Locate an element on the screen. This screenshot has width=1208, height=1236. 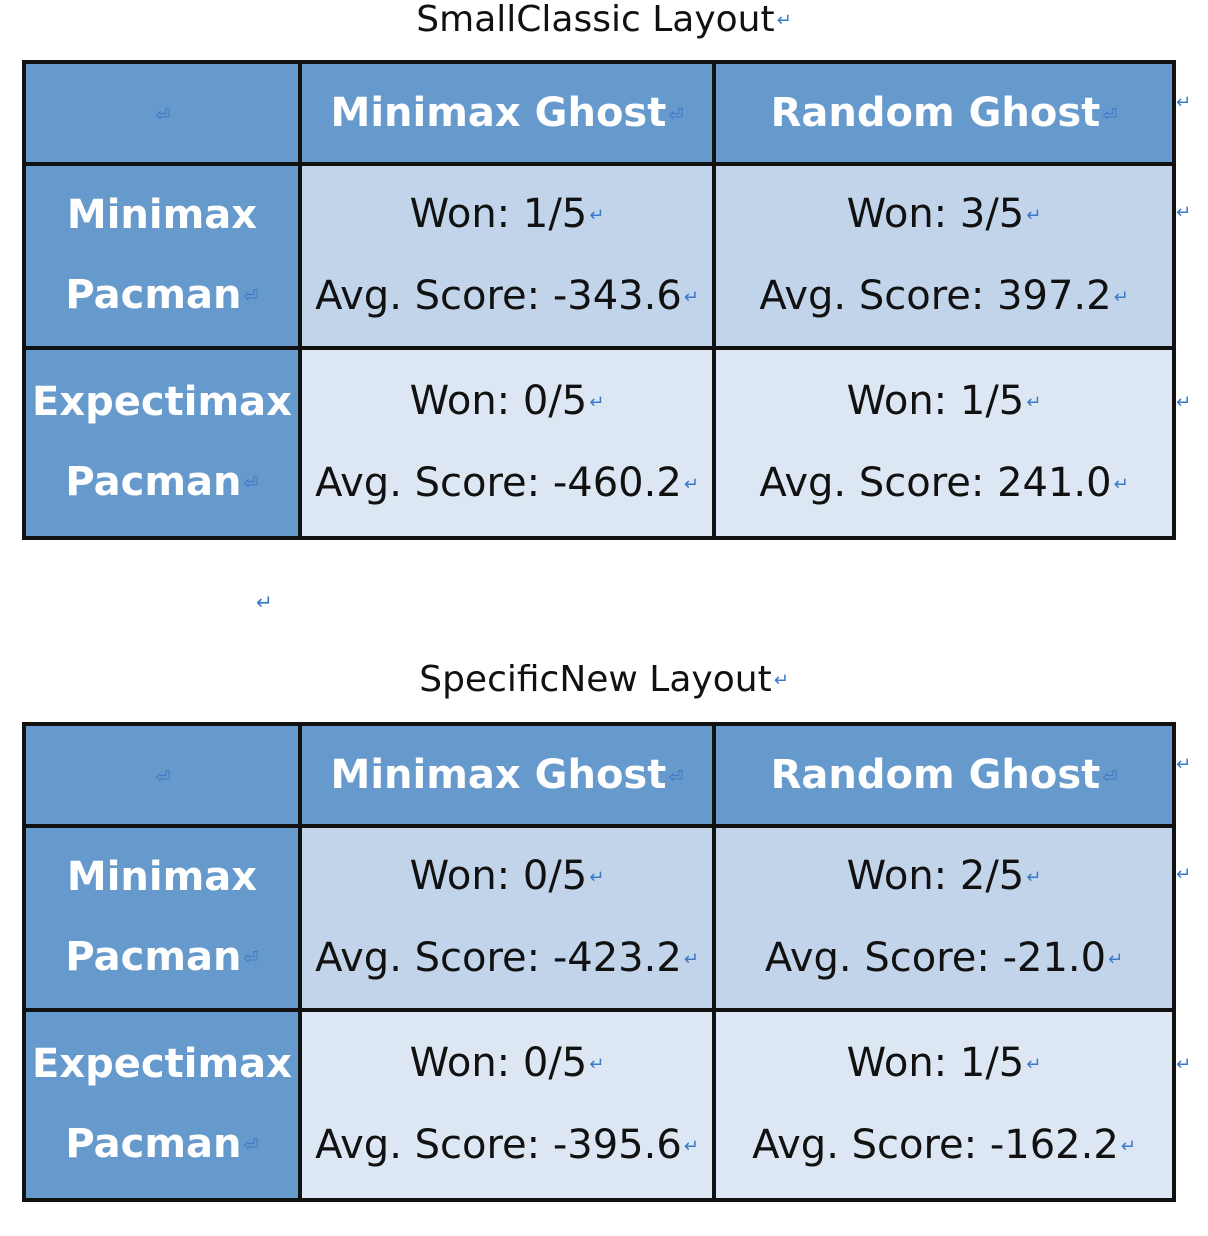
result-cell: Won: 2/5 ↵ Avg. Score: -21.0 ↵ is located at coordinates (944, 918).